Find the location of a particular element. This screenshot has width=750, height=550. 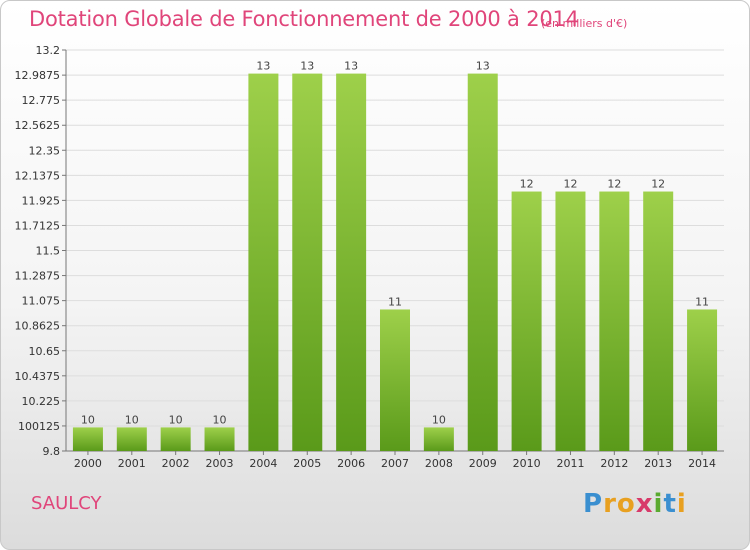

x-tick-label: 2002 is located at coordinates (176, 463).